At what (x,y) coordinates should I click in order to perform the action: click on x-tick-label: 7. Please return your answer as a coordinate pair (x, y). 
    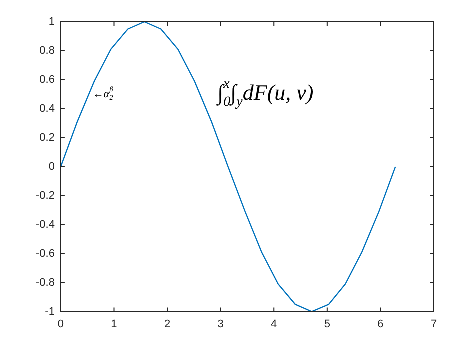
    Looking at the image, I should click on (434, 324).